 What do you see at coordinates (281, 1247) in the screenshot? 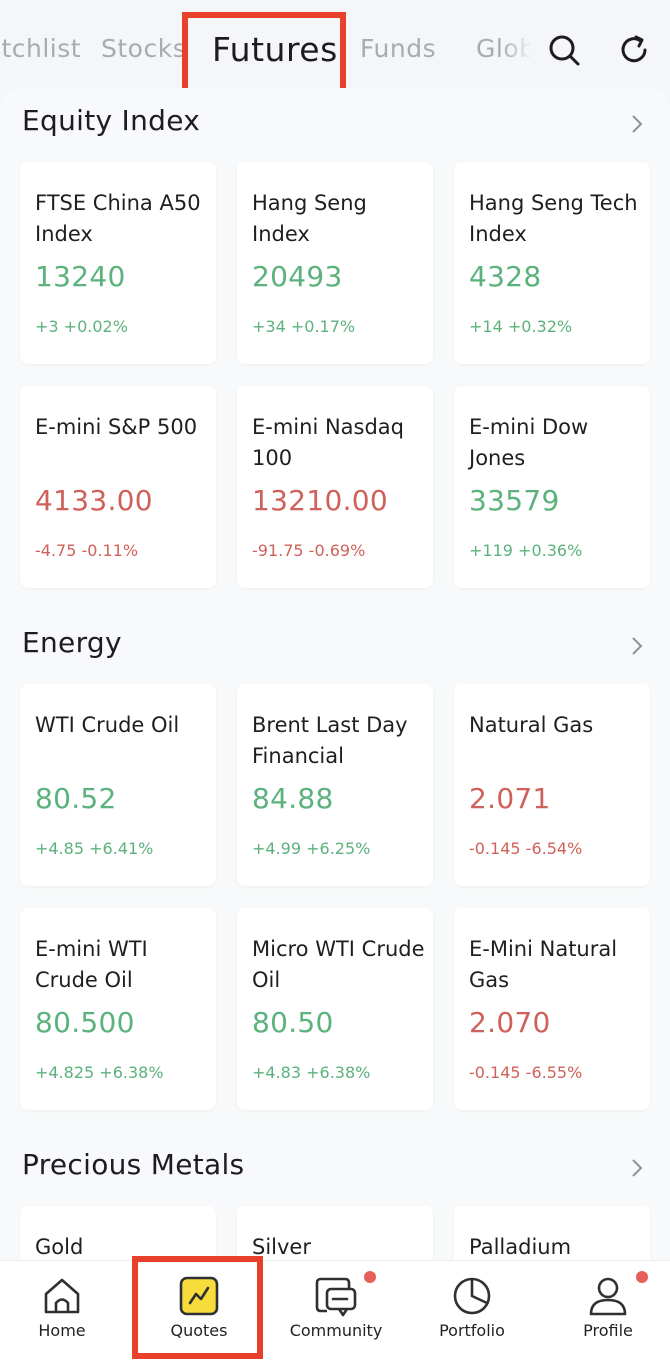
I see `contract-name: Silver` at bounding box center [281, 1247].